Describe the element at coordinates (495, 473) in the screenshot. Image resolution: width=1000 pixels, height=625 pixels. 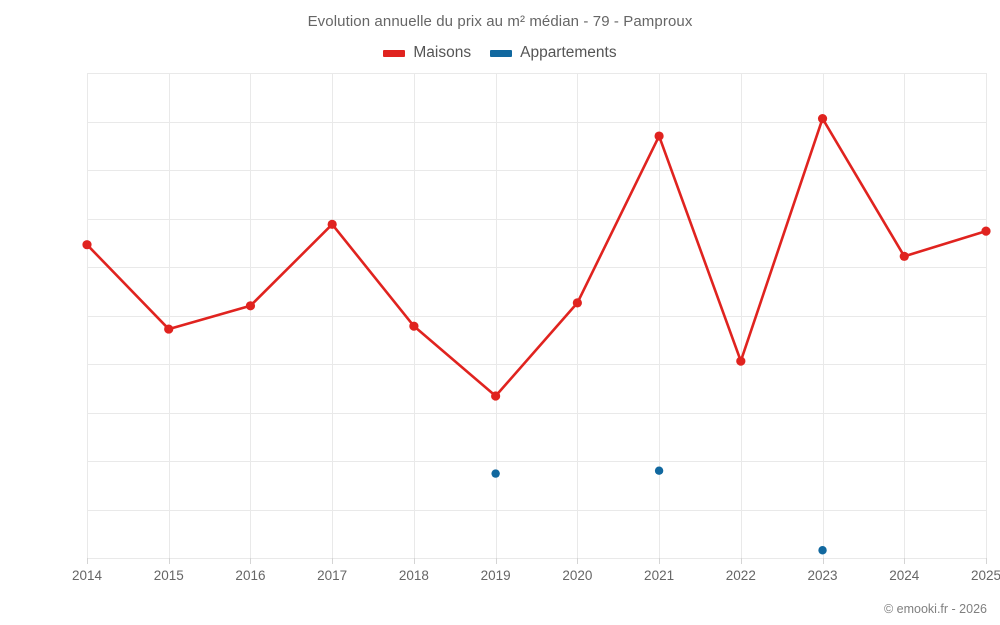
I see `data-point: Appartements 2019: 687` at that location.